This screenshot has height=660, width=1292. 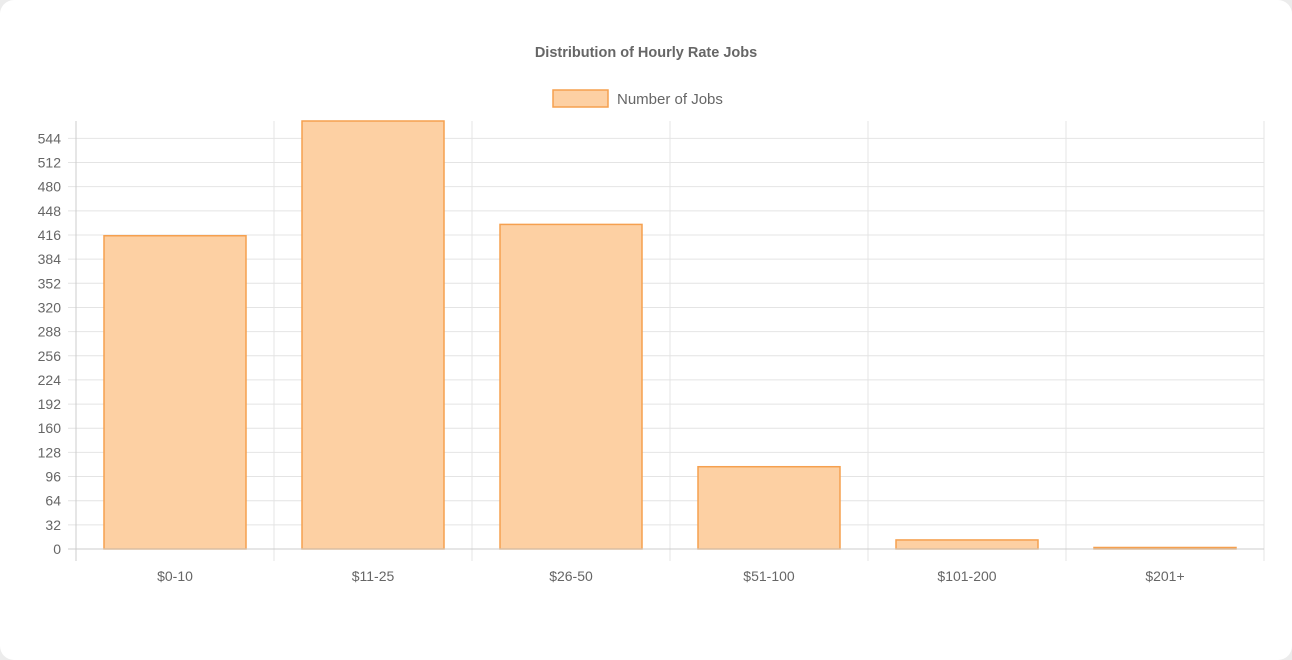 What do you see at coordinates (175, 576) in the screenshot?
I see `x-tick-label: $0-10` at bounding box center [175, 576].